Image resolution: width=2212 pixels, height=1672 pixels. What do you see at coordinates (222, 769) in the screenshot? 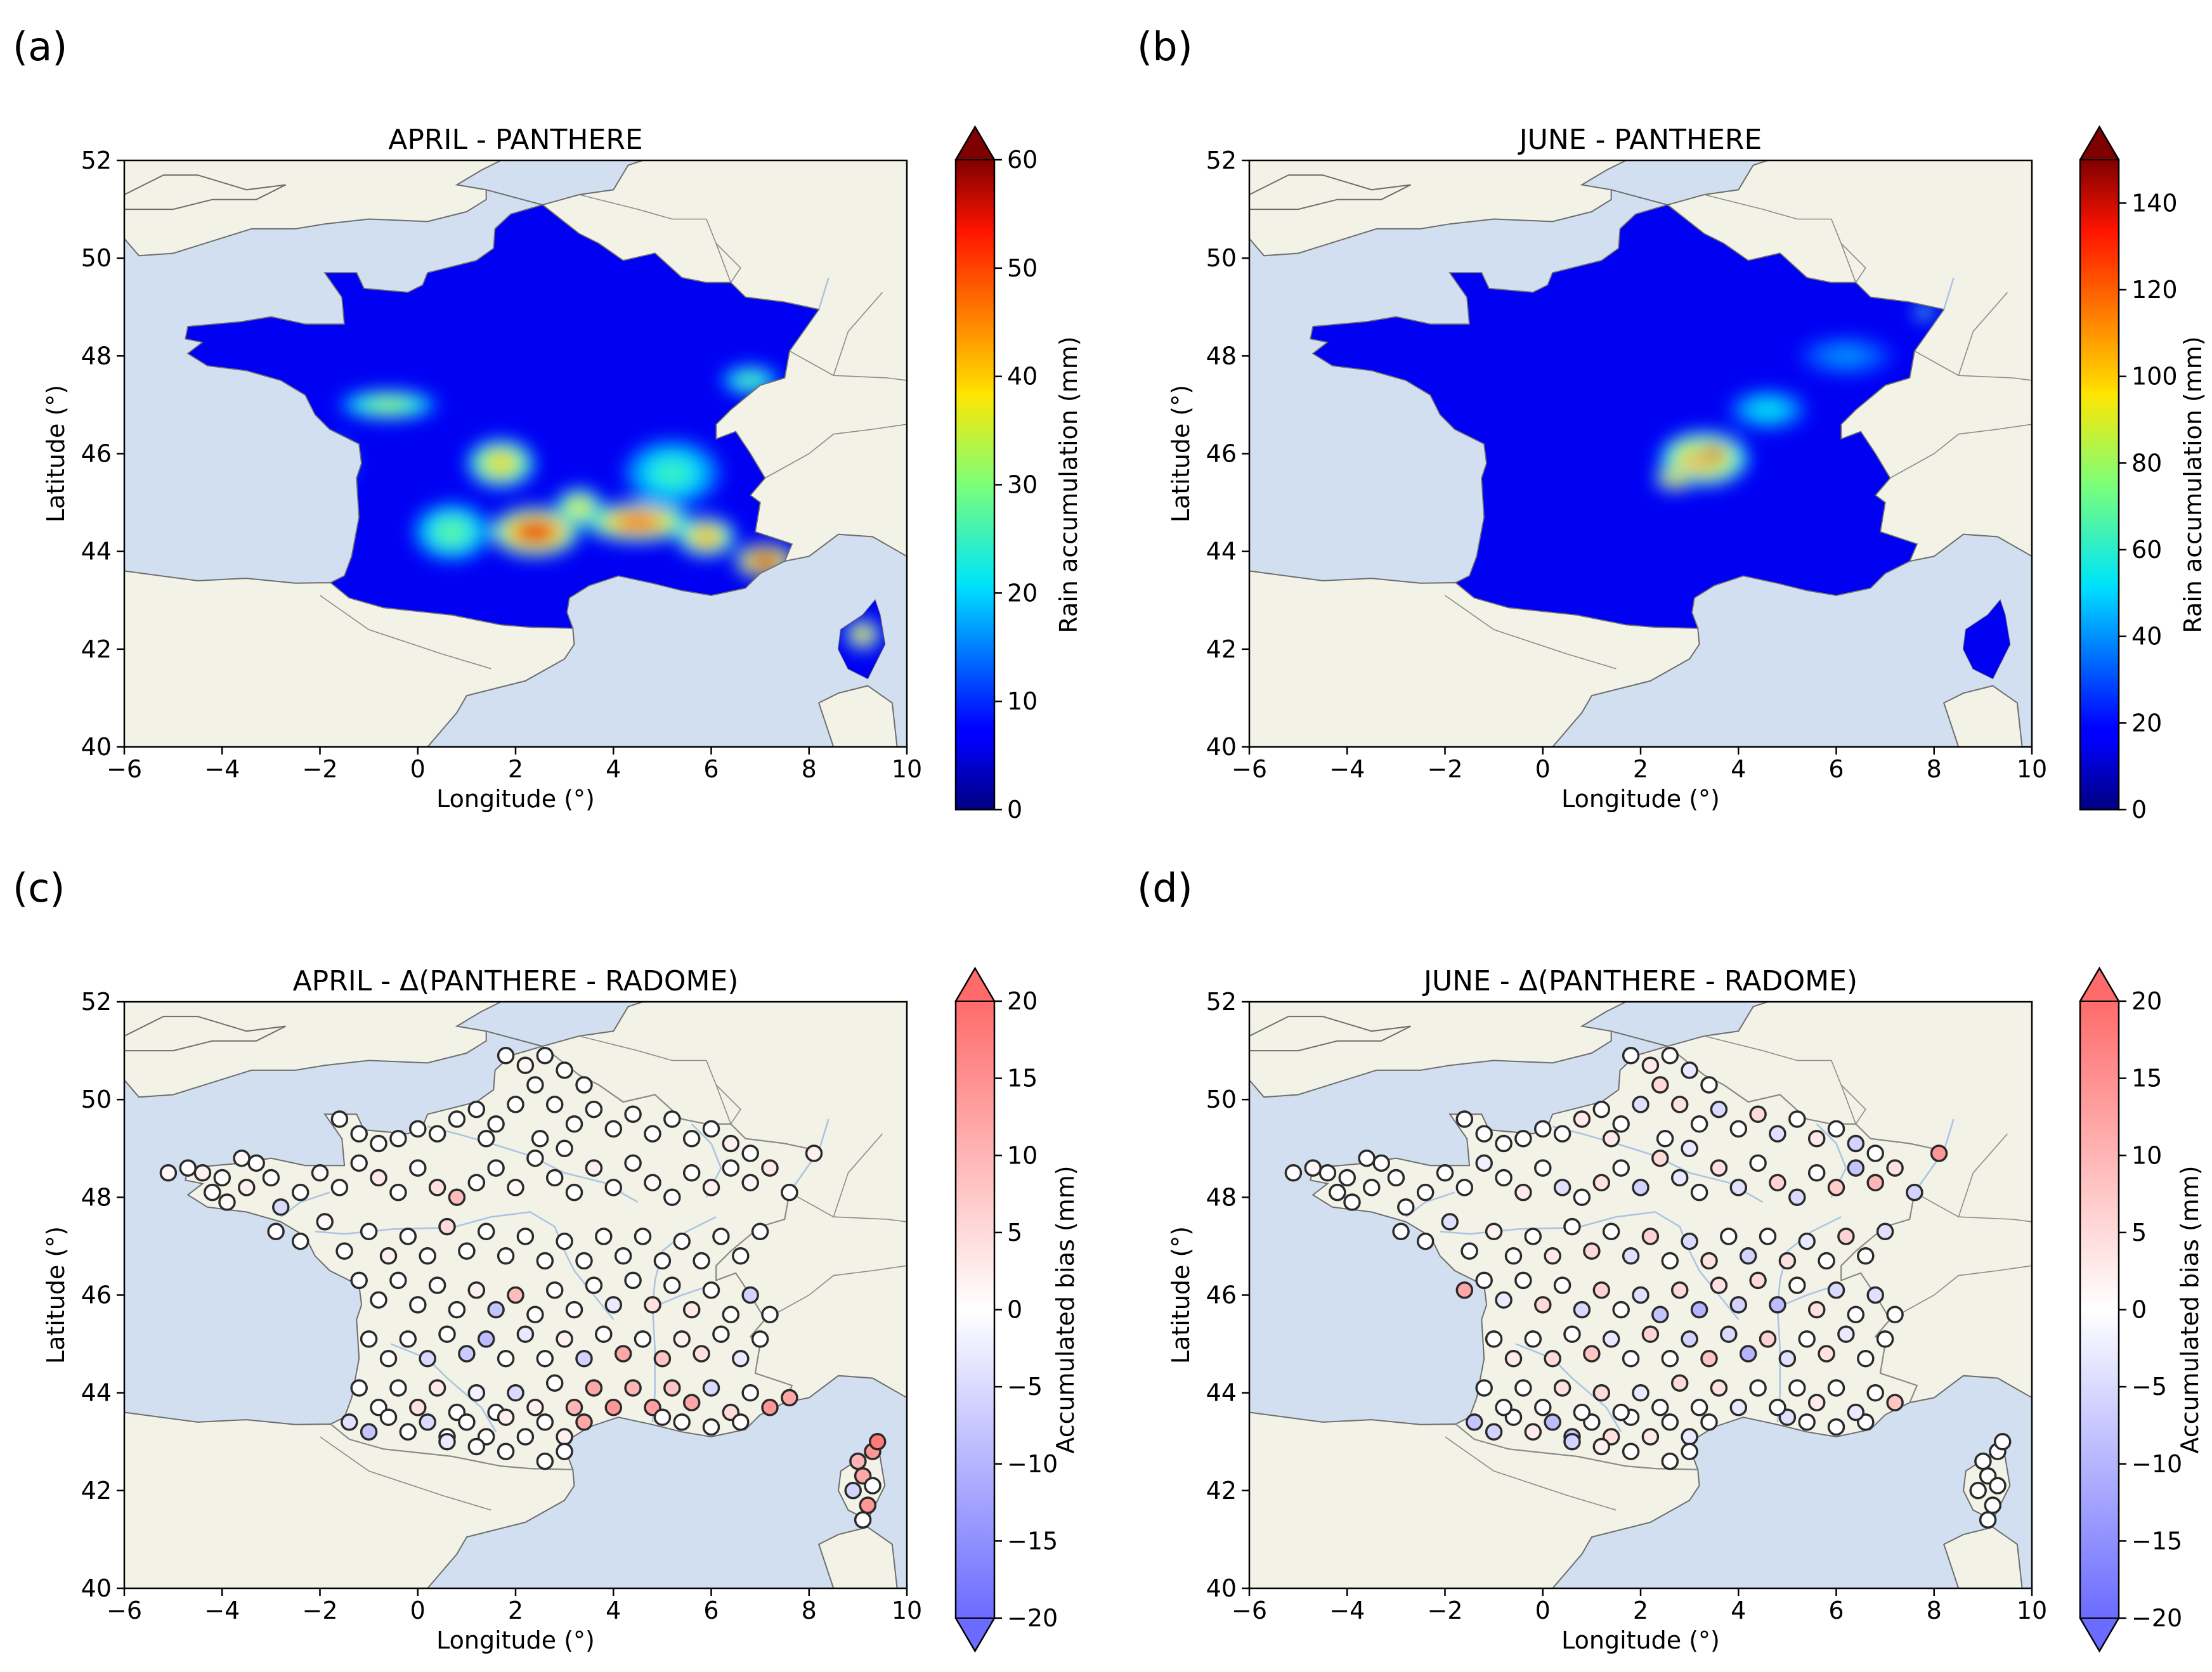
I see `x-tick-label: −4` at bounding box center [222, 769].